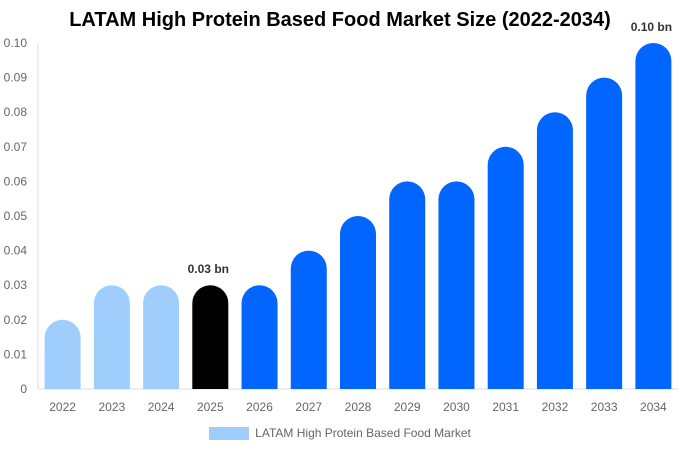 Image resolution: width=680 pixels, height=450 pixels. Describe the element at coordinates (358, 407) in the screenshot. I see `x-tick-label: 2028` at that location.